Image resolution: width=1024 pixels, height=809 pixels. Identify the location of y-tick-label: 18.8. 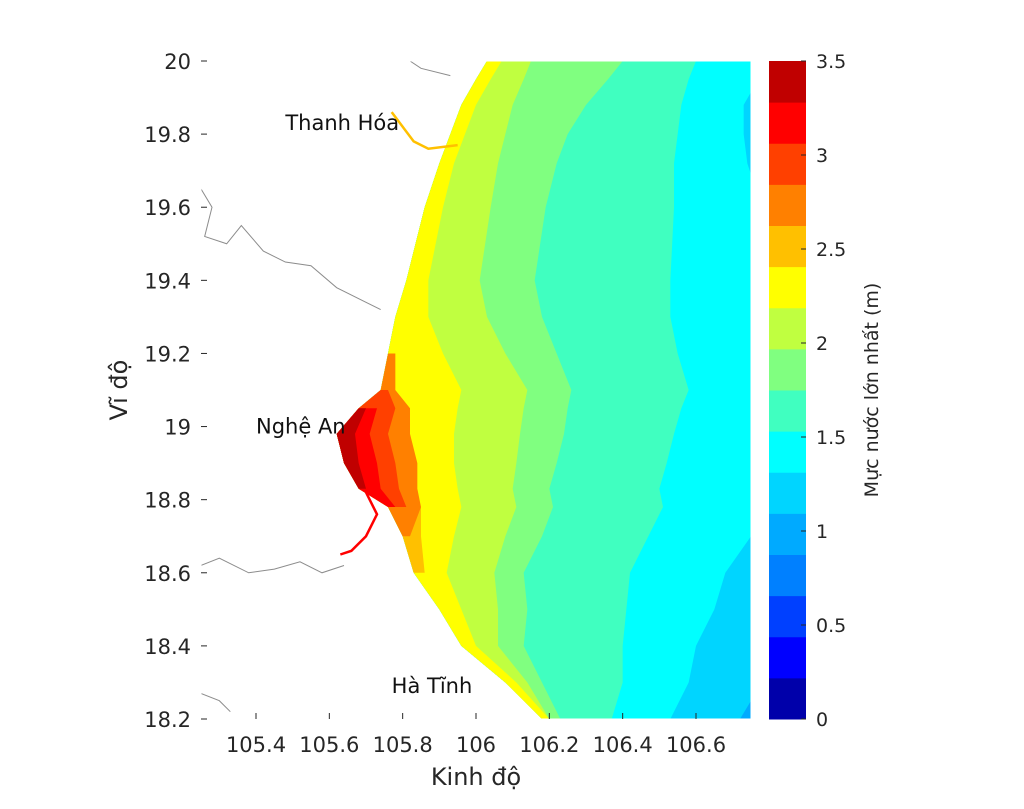
(167, 501).